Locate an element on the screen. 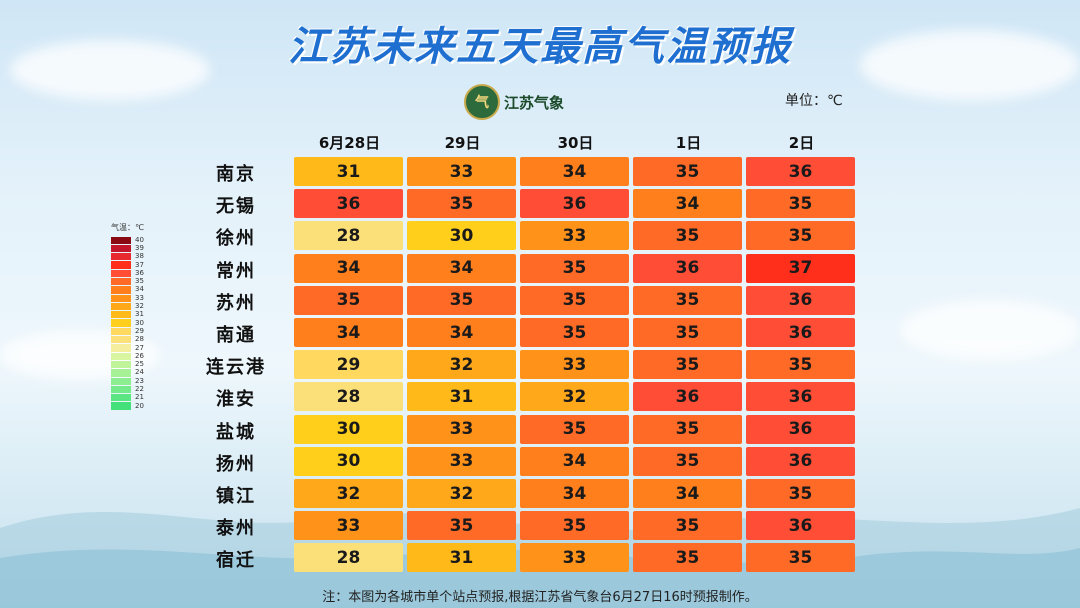 This screenshot has width=1080, height=608. brand-logo: 气 江苏气象 is located at coordinates (514, 102).